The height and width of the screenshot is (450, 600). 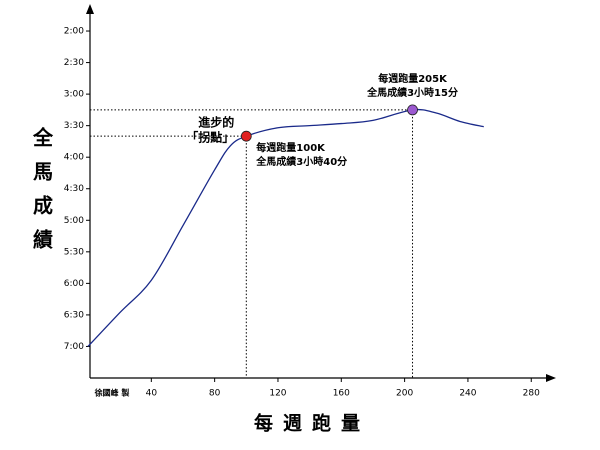 What do you see at coordinates (467, 394) in the screenshot?
I see `x-tick-label: 240` at bounding box center [467, 394].